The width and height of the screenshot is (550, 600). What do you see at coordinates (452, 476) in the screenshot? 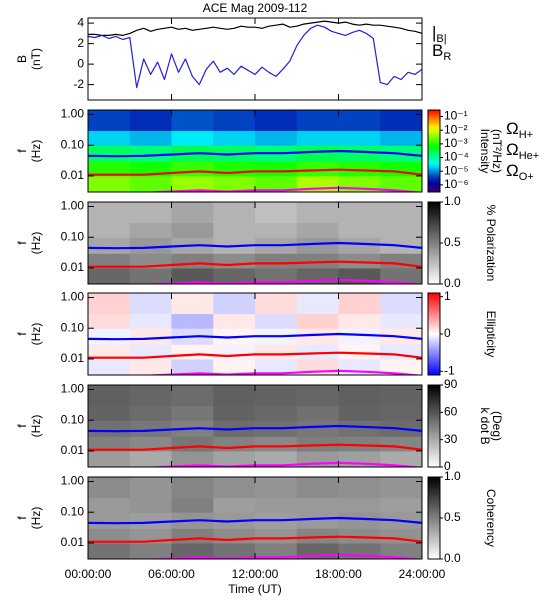
I see `colorbar-tick-label: 1.0` at bounding box center [452, 476].